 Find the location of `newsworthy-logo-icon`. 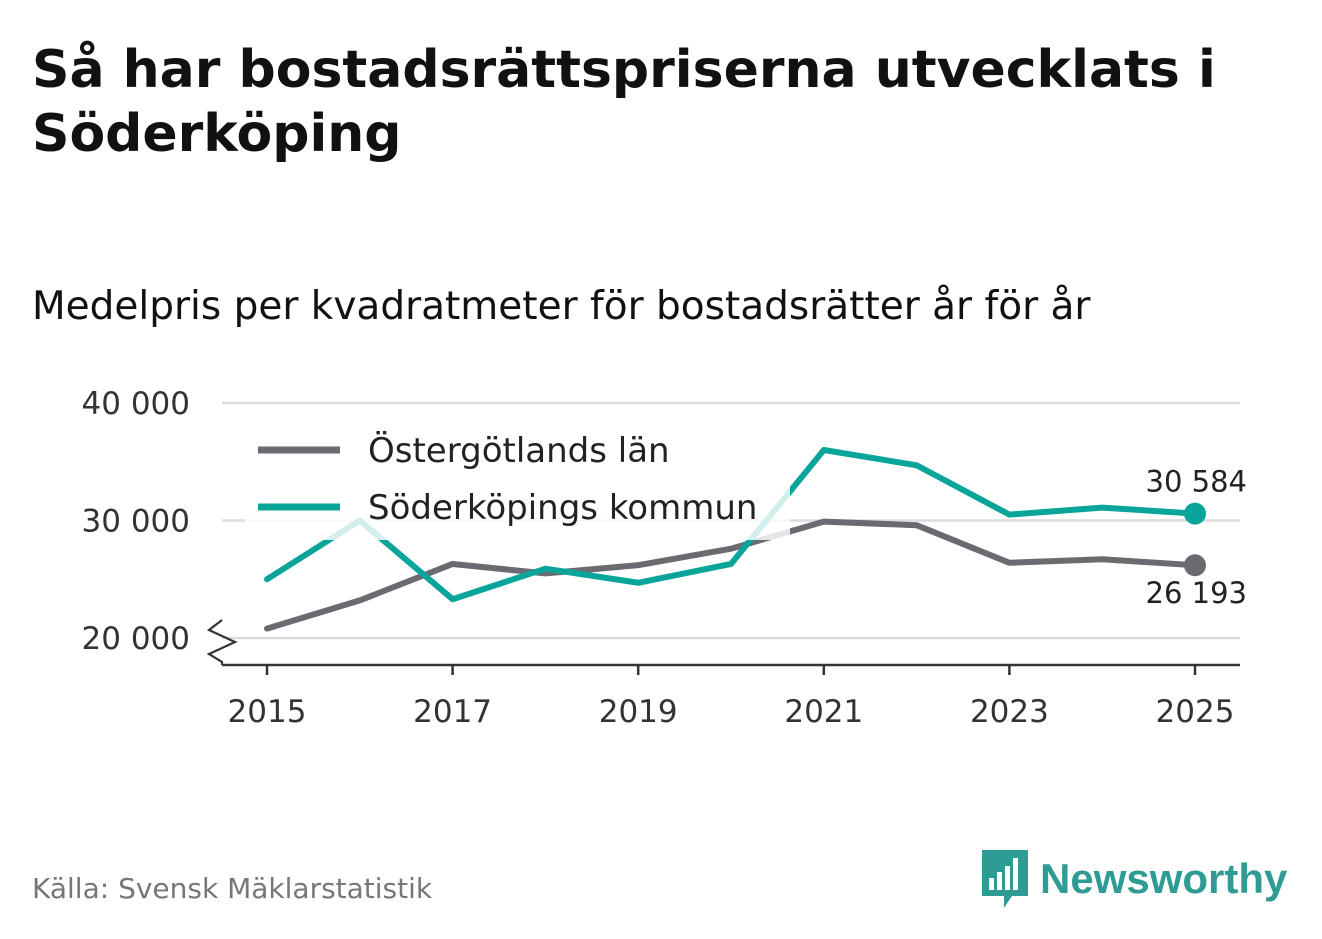

newsworthy-logo-icon is located at coordinates (1005, 879).